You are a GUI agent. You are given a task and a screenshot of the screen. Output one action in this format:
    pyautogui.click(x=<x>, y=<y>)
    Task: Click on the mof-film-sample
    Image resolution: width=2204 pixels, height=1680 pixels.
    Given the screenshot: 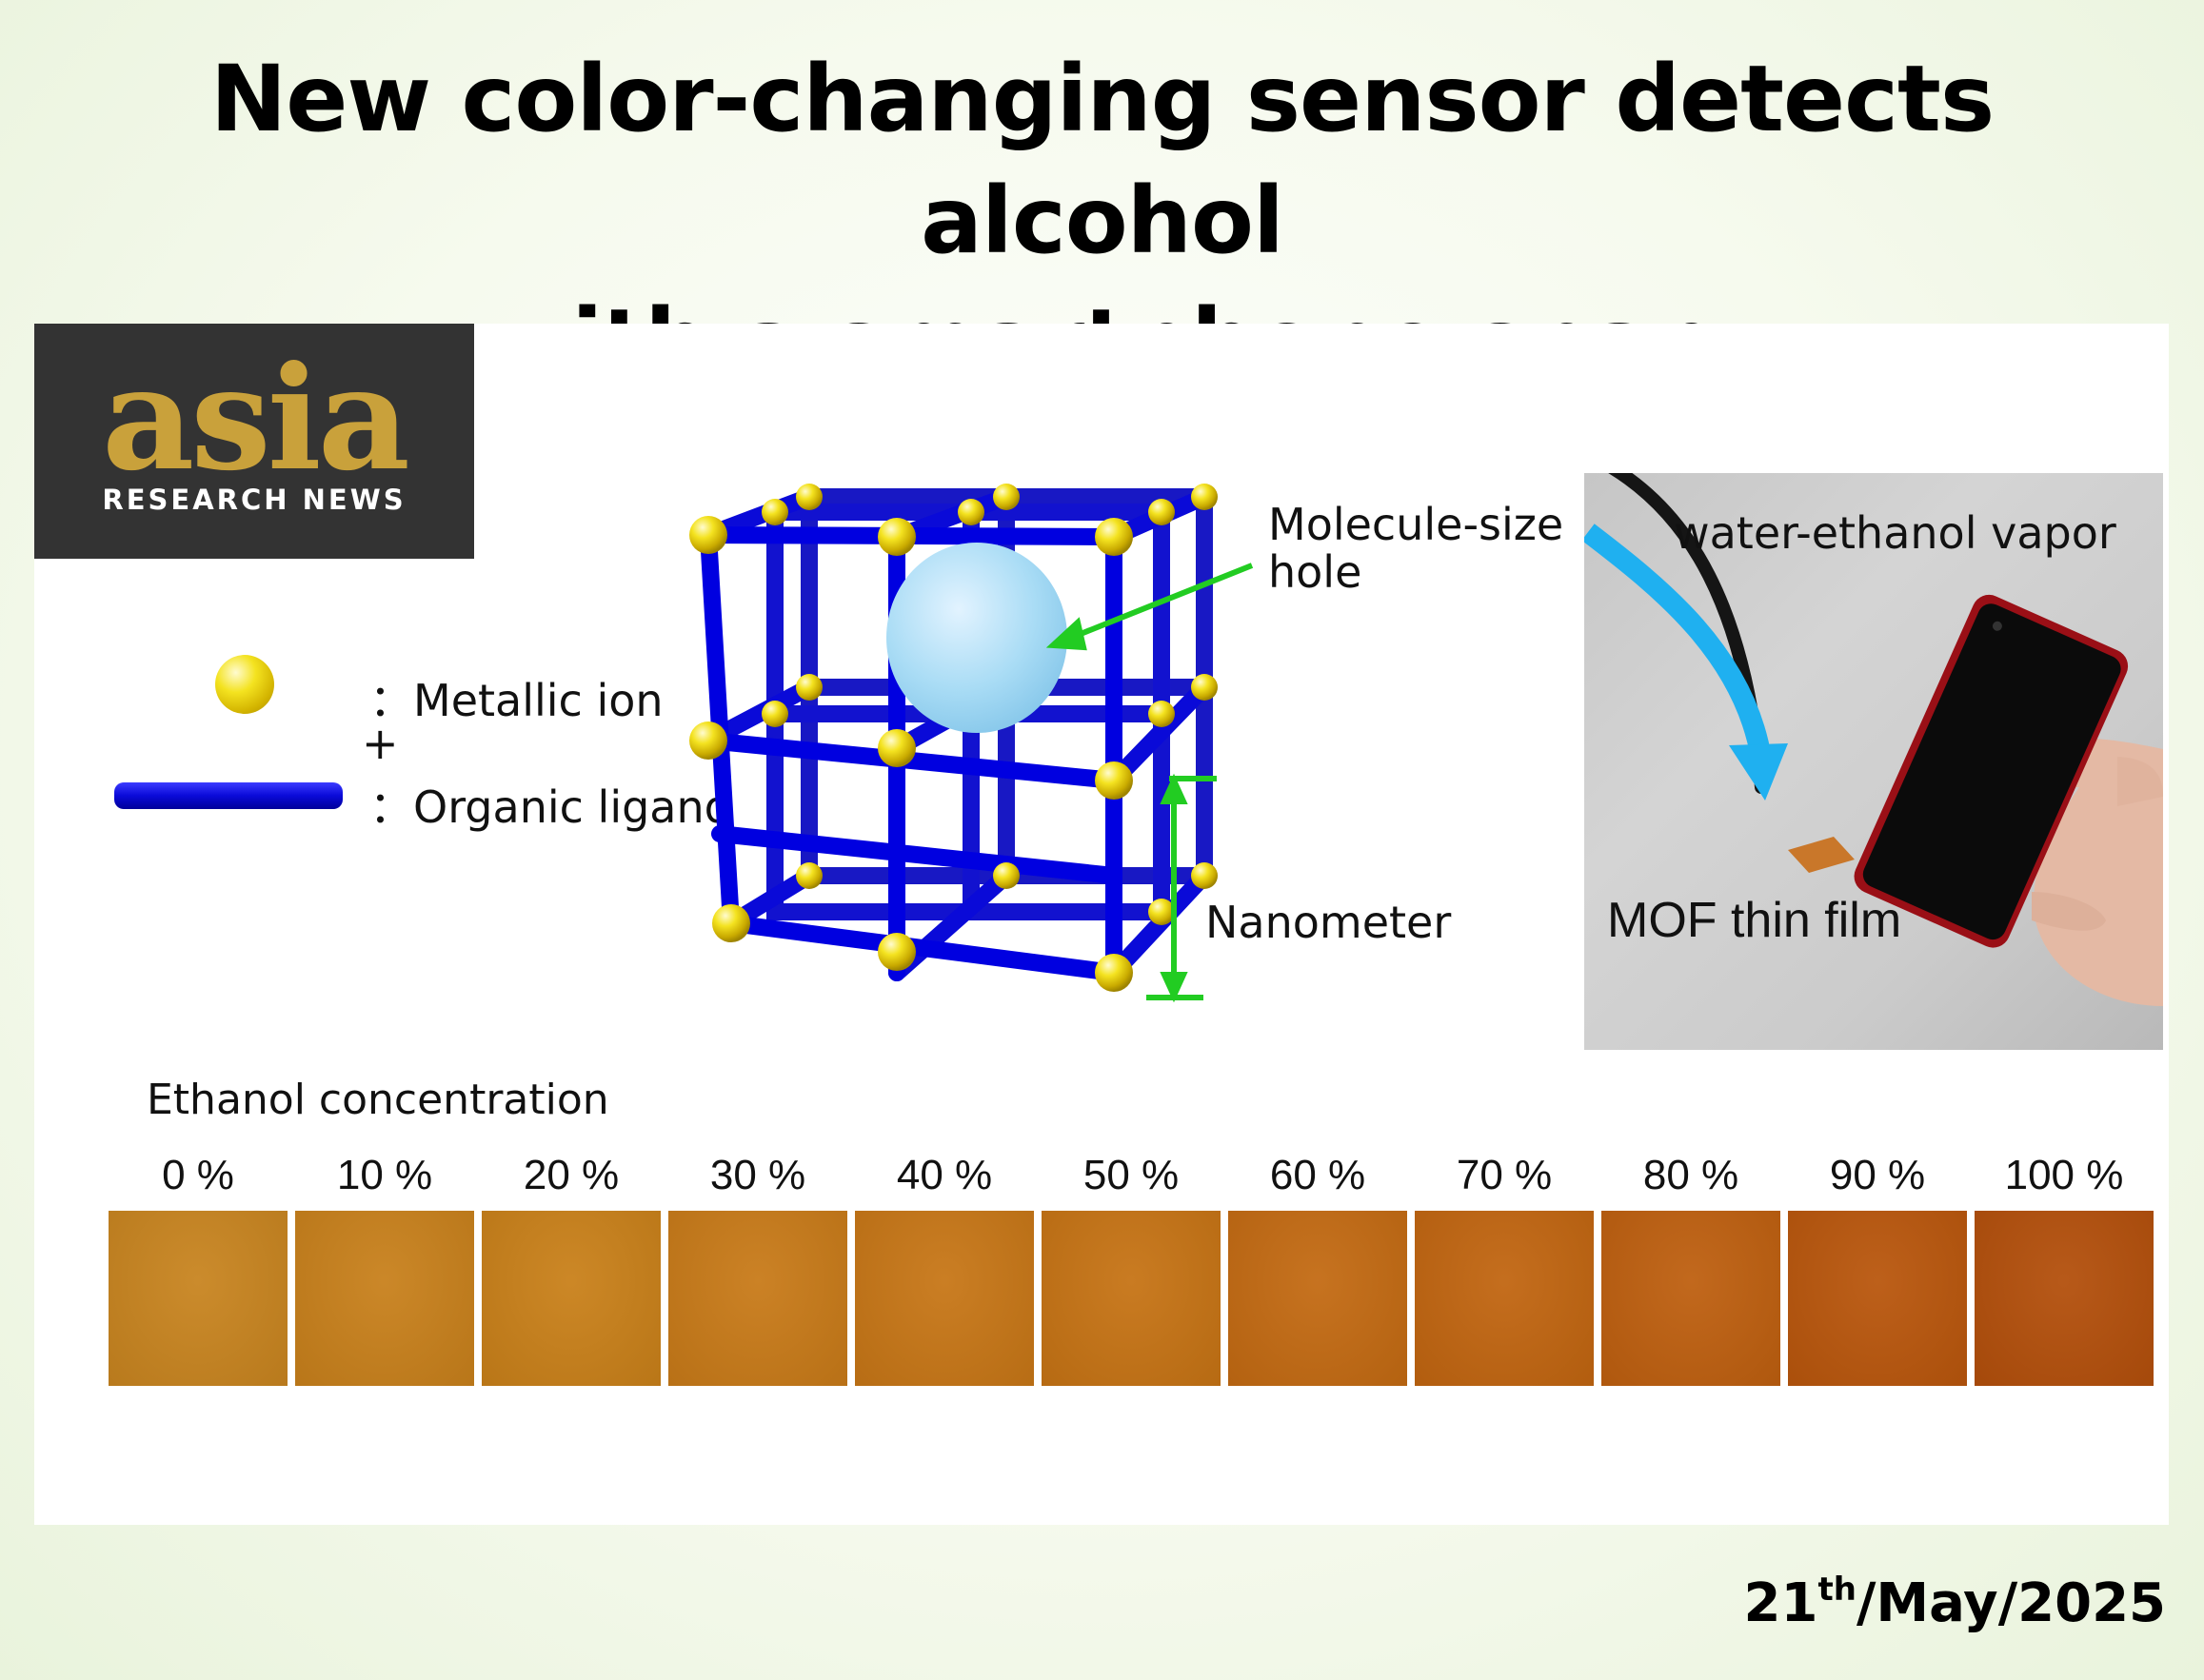 What is the action you would take?
    pyautogui.click(x=1822, y=855)
    